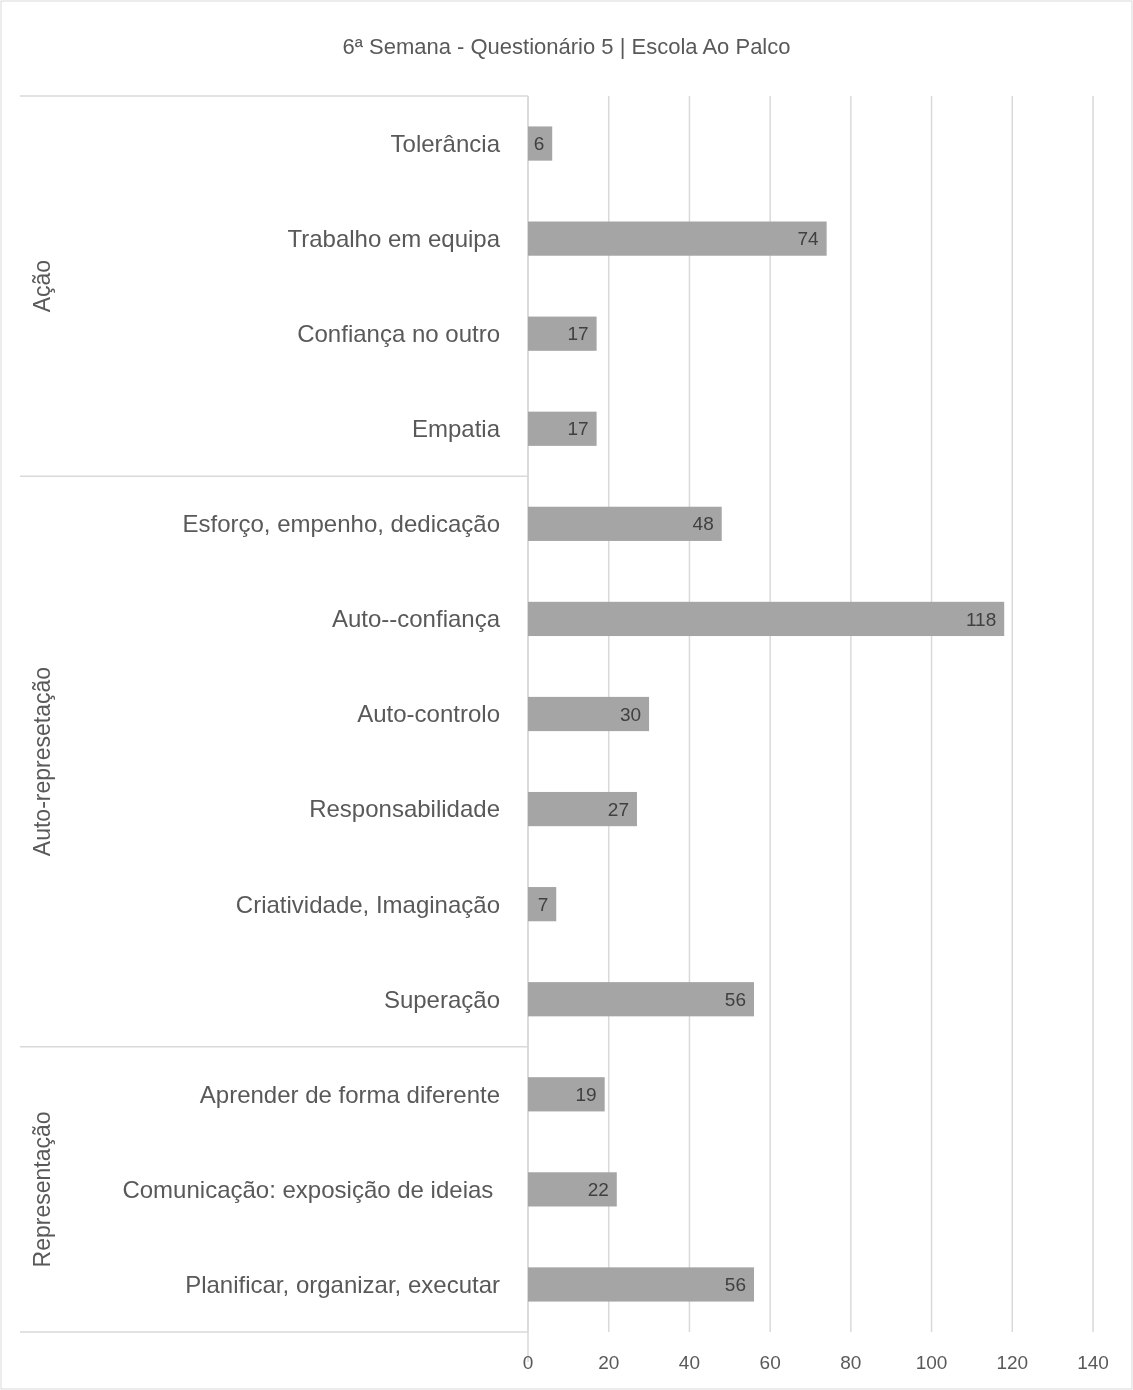 Image resolution: width=1133 pixels, height=1390 pixels. What do you see at coordinates (42, 761) in the screenshot?
I see `text: Auto-represetação` at bounding box center [42, 761].